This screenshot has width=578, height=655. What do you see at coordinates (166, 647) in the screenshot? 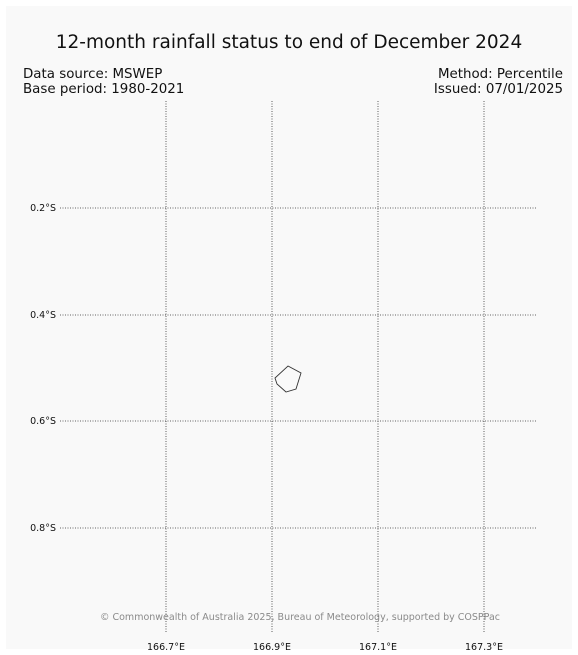
I see `lon-tick-label: 166.7°E` at bounding box center [166, 647].